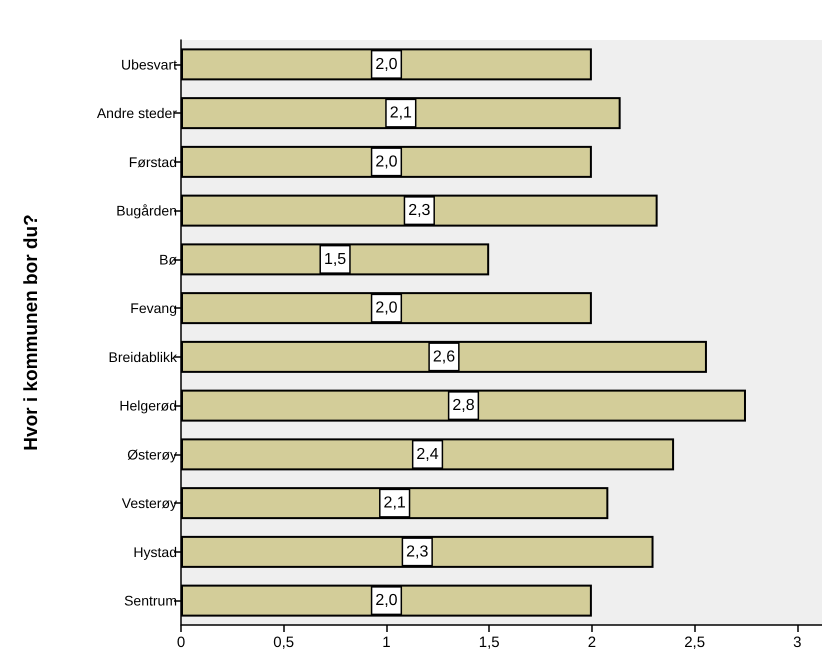 The height and width of the screenshot is (663, 822). I want to click on data-label: 2,4, so click(427, 454).